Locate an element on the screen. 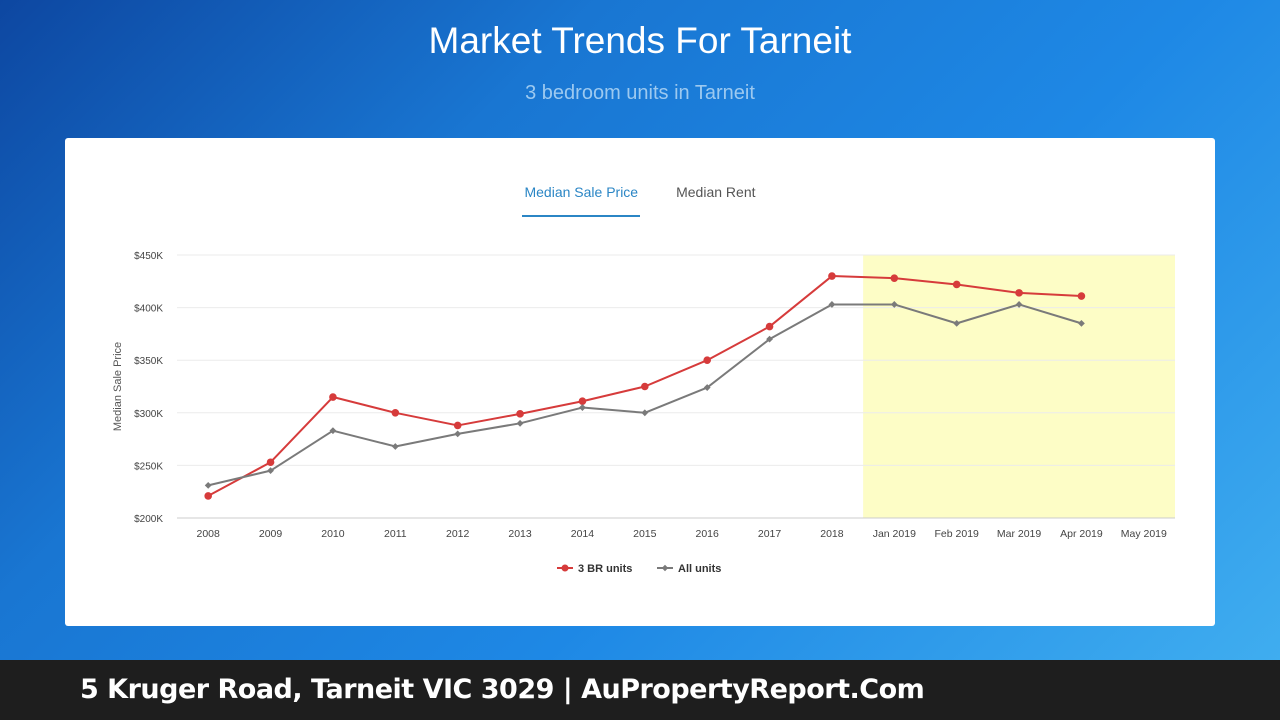  x-tick-label: 2013 is located at coordinates (520, 534).